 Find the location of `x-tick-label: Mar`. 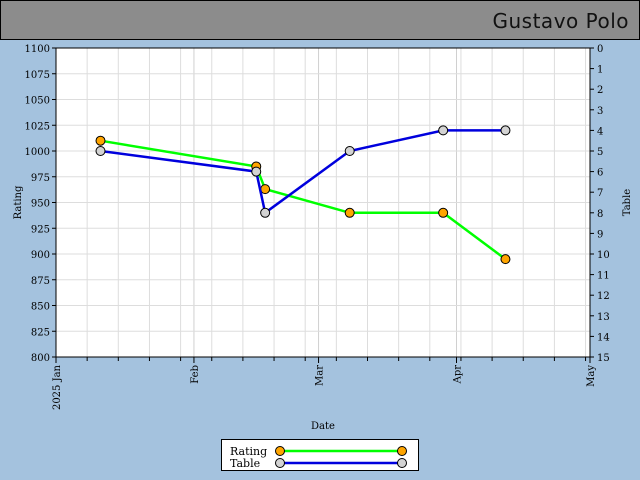

x-tick-label: Mar is located at coordinates (320, 375).